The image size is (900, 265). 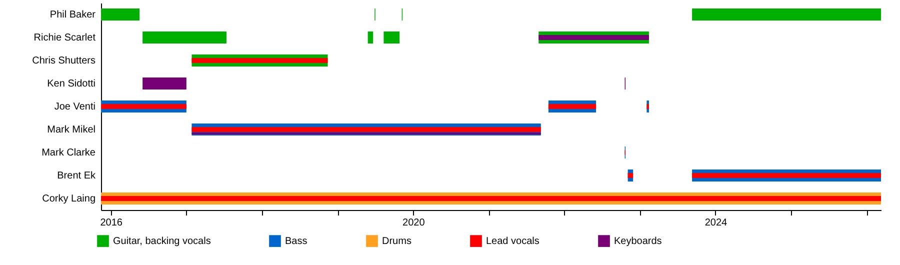 What do you see at coordinates (716, 223) in the screenshot?
I see `x-tick-label: 2024` at bounding box center [716, 223].